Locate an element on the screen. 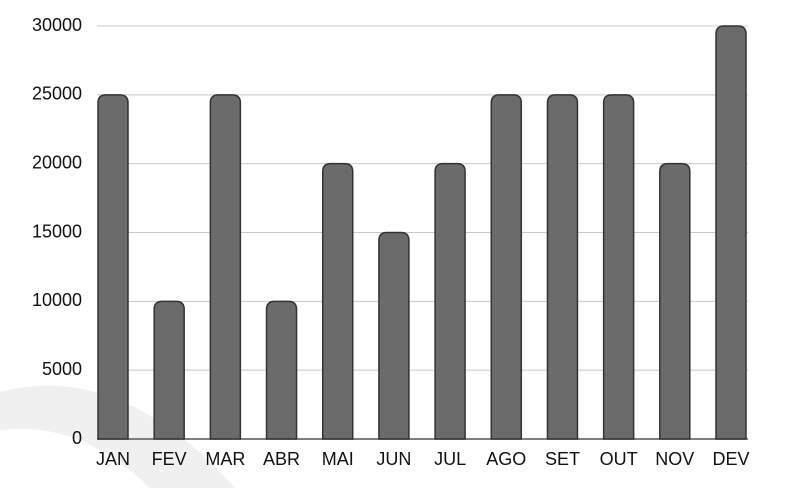 The width and height of the screenshot is (796, 488). y-tick-label: 15000 is located at coordinates (57, 231).